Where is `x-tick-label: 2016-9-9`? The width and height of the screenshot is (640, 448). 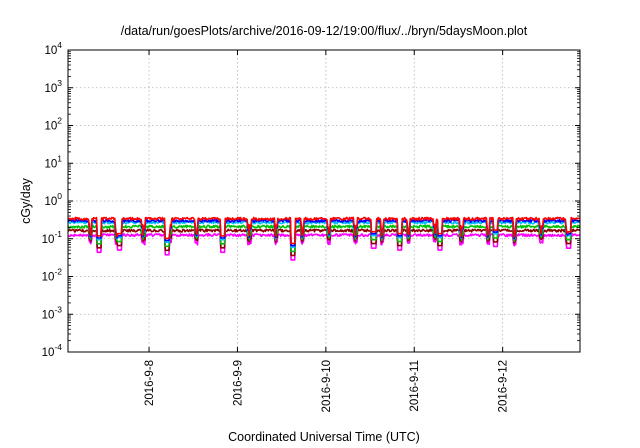 x-tick-label: 2016-9-9 is located at coordinates (238, 383).